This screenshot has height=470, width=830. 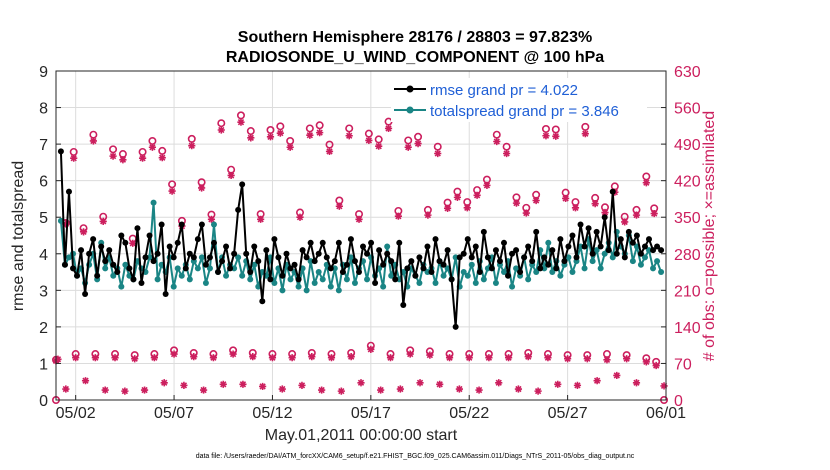 What do you see at coordinates (504, 90) in the screenshot?
I see `legend-rmse-label: rmse grand pr = 4.022` at bounding box center [504, 90].